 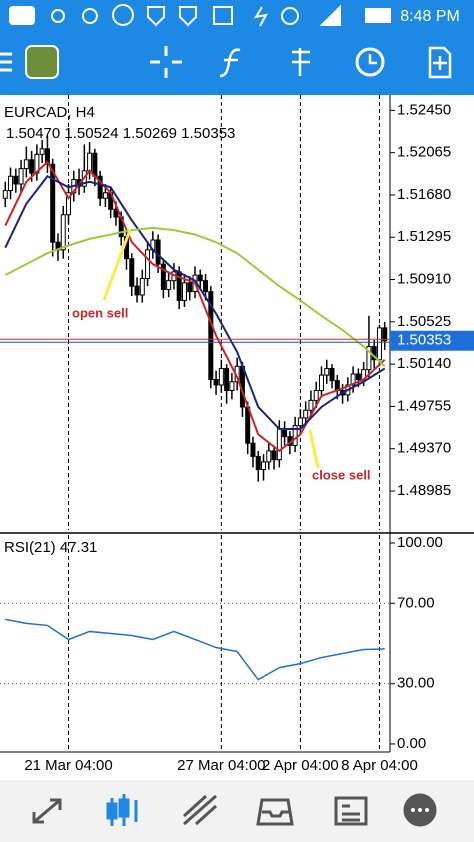 What do you see at coordinates (195, 297) in the screenshot?
I see `moving-average` at bounding box center [195, 297].